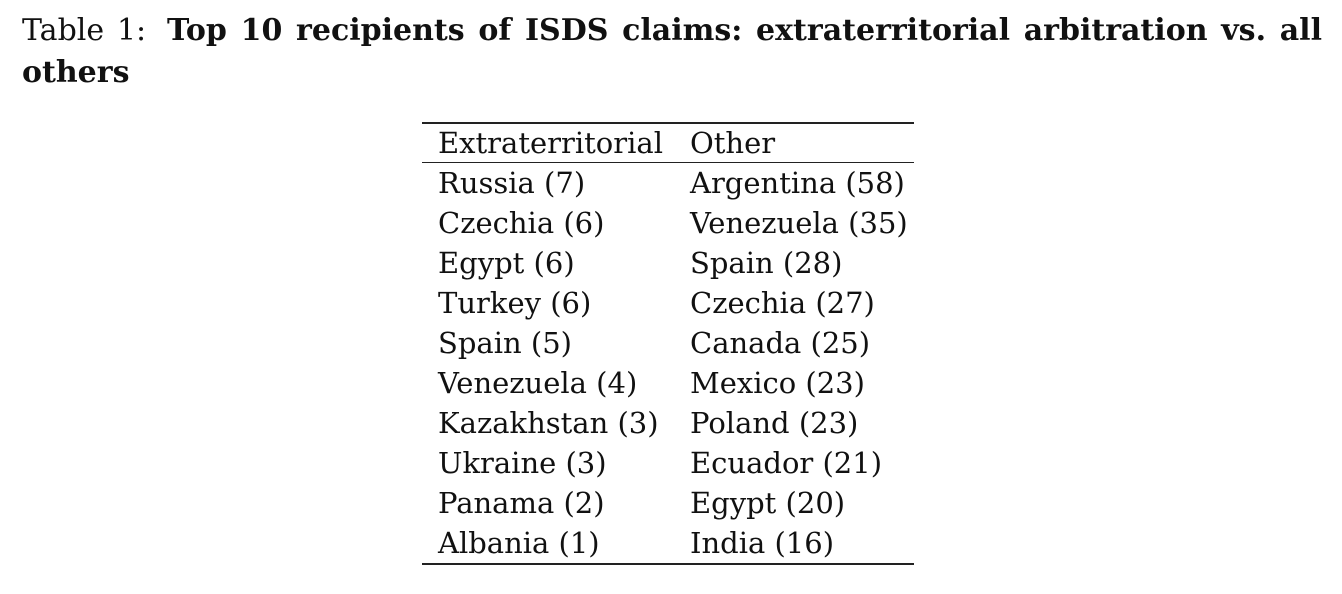  I want to click on cell-other: Spain (28), so click(766, 263).